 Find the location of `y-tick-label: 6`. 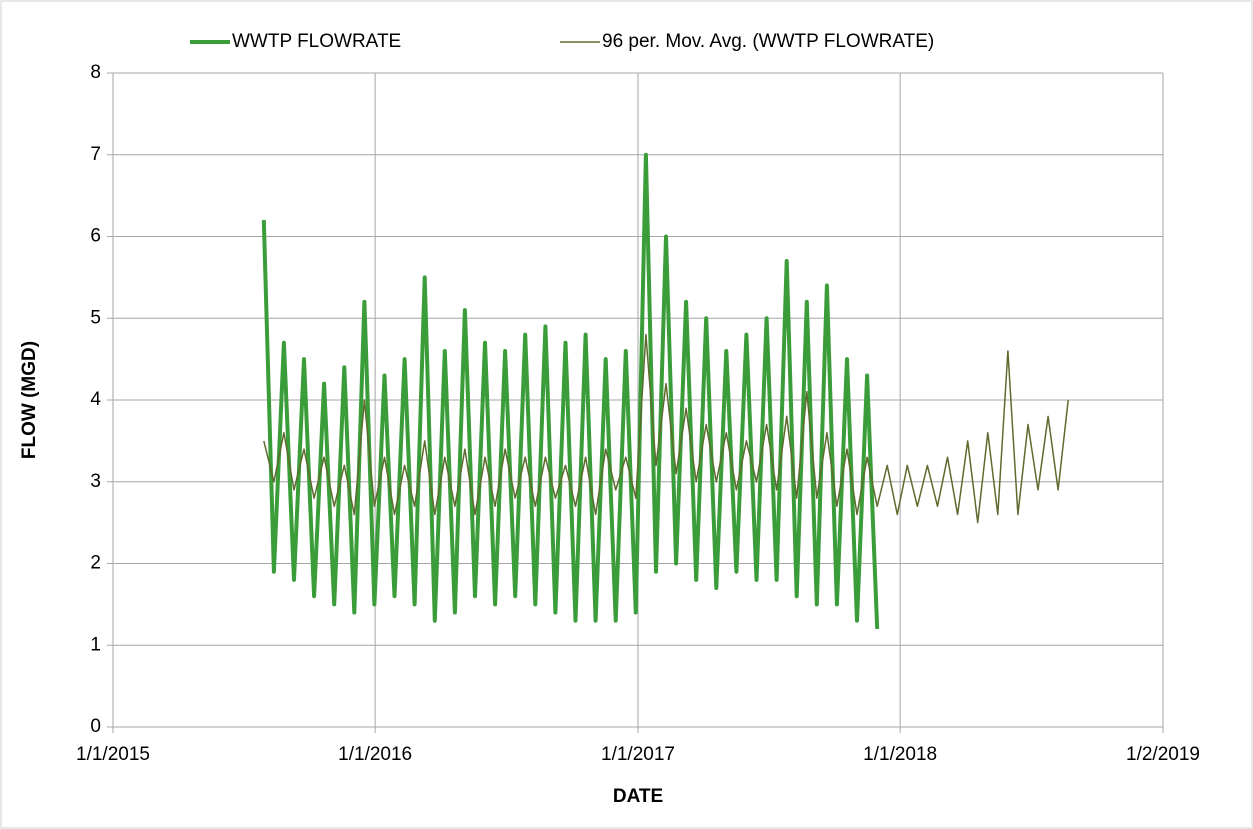

y-tick-label: 6 is located at coordinates (95, 236).